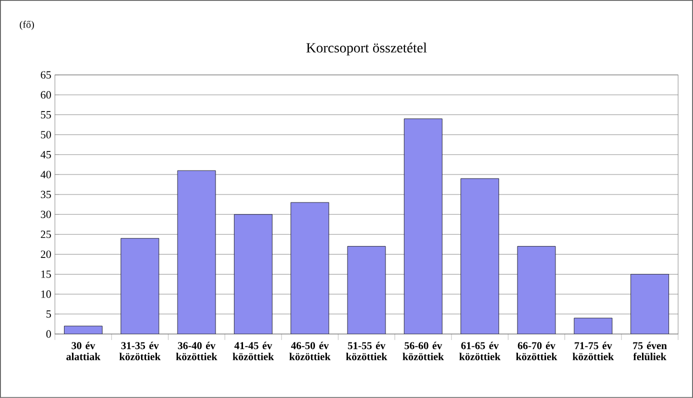  Describe the element at coordinates (45, 254) in the screenshot. I see `y-tick-label: 20` at that location.